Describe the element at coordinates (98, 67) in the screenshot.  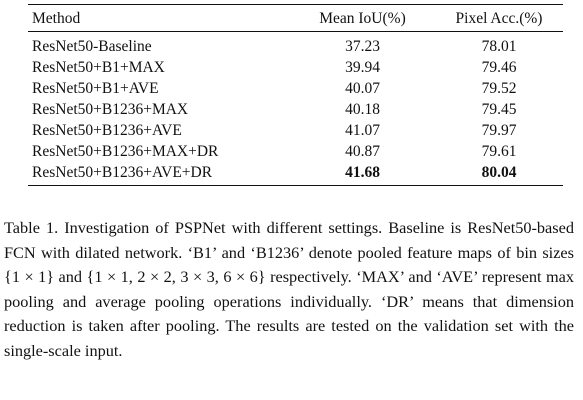
I see `cell-method: ResNet50+B1+MAX` at that location.